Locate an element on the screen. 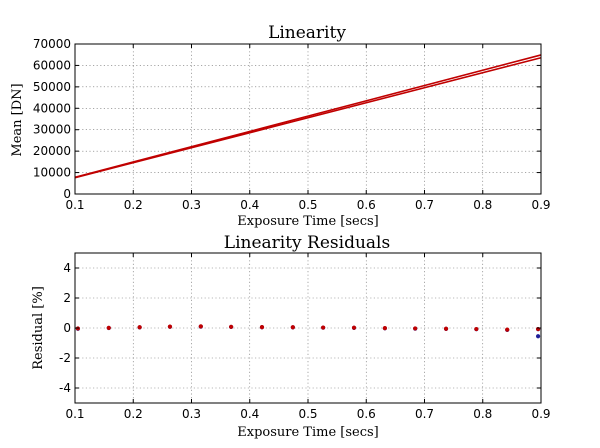 The image size is (600, 448). linearity-x-tick-label: 0.1 is located at coordinates (74, 205).